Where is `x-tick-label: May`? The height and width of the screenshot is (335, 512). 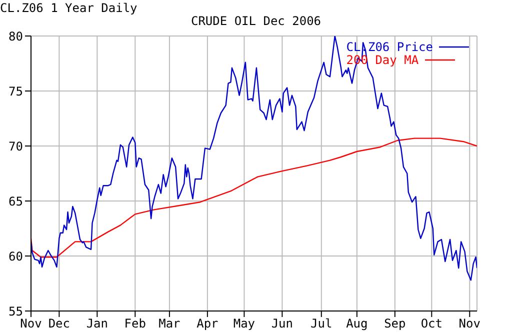 x-tick-label: May is located at coordinates (244, 323).